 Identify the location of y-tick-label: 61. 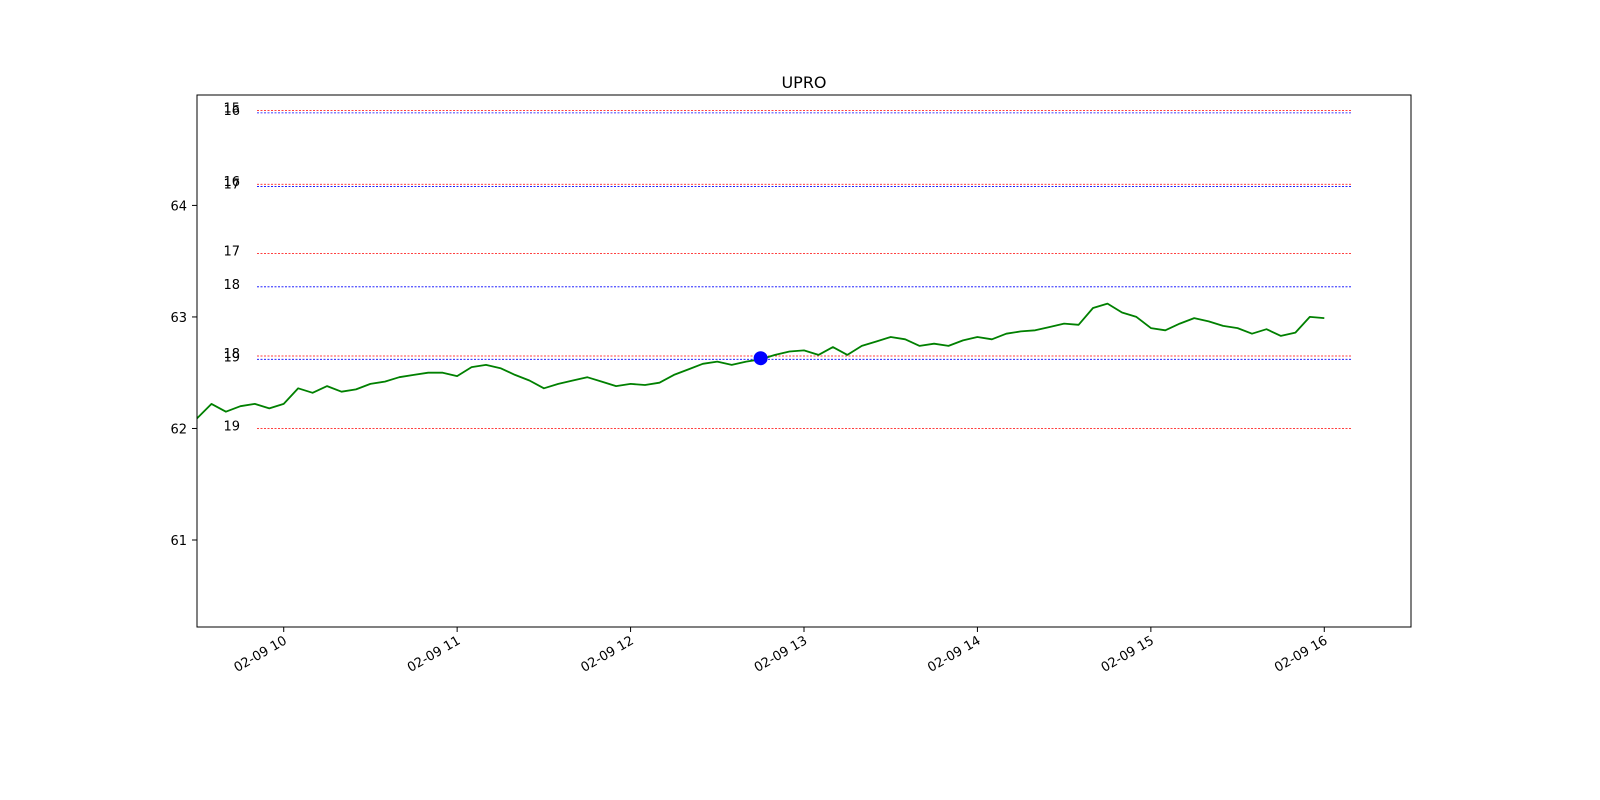
(178, 541).